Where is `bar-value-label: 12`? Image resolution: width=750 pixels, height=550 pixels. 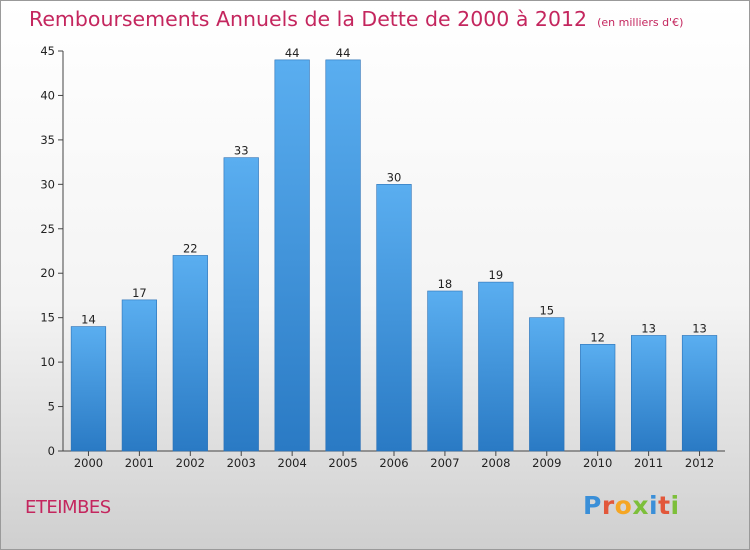 bar-value-label: 12 is located at coordinates (597, 337).